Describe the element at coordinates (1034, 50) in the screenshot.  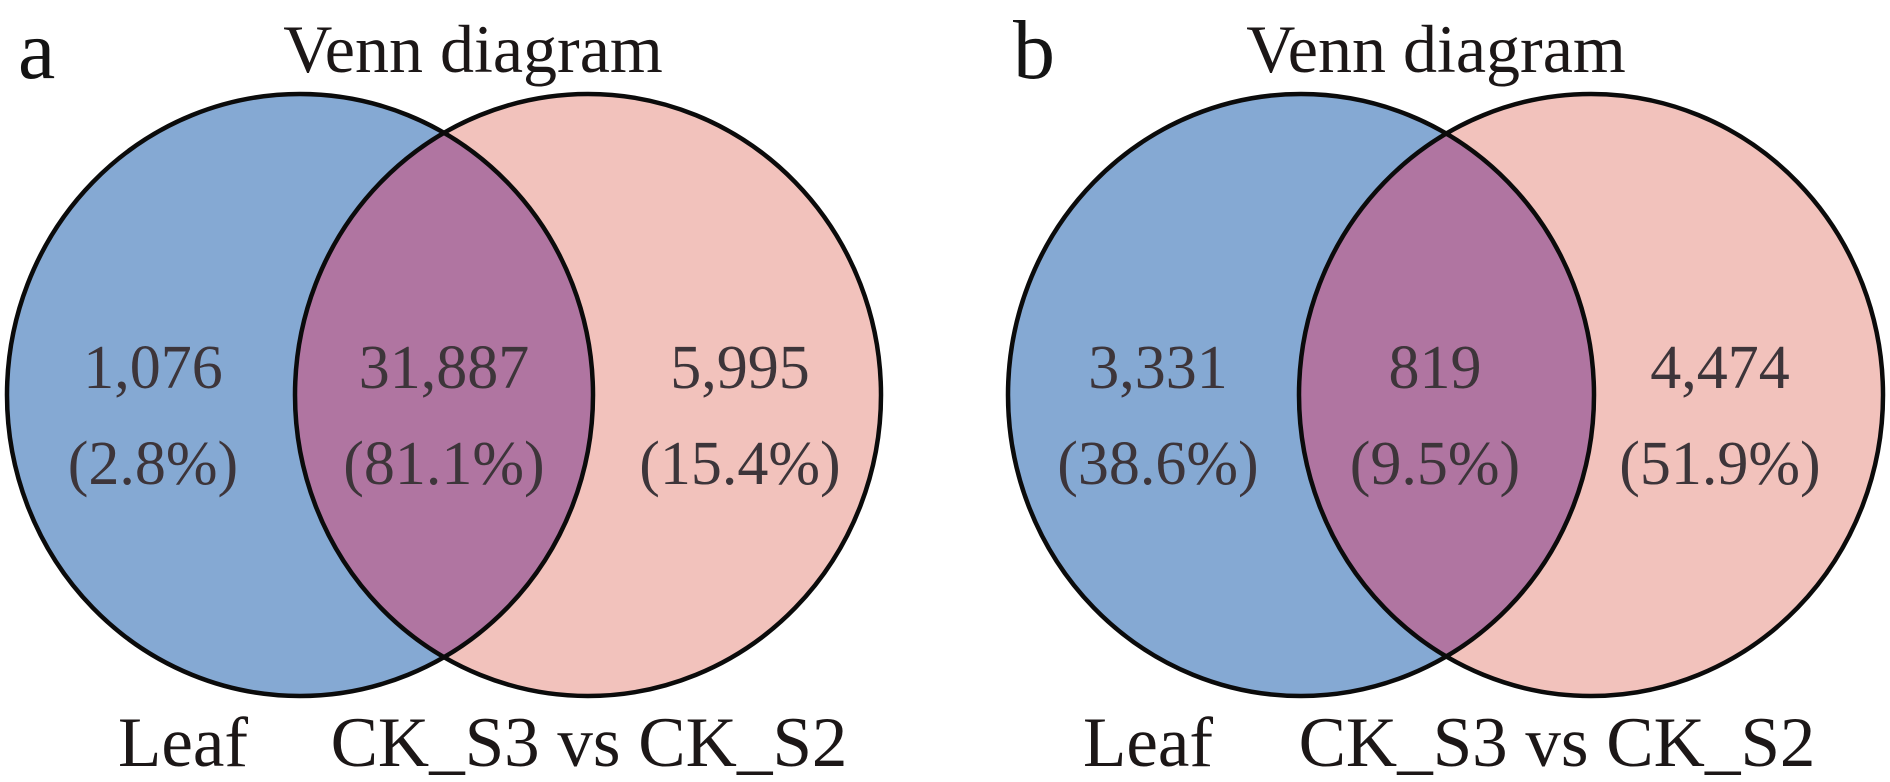
I see `panel-letter: b` at that location.